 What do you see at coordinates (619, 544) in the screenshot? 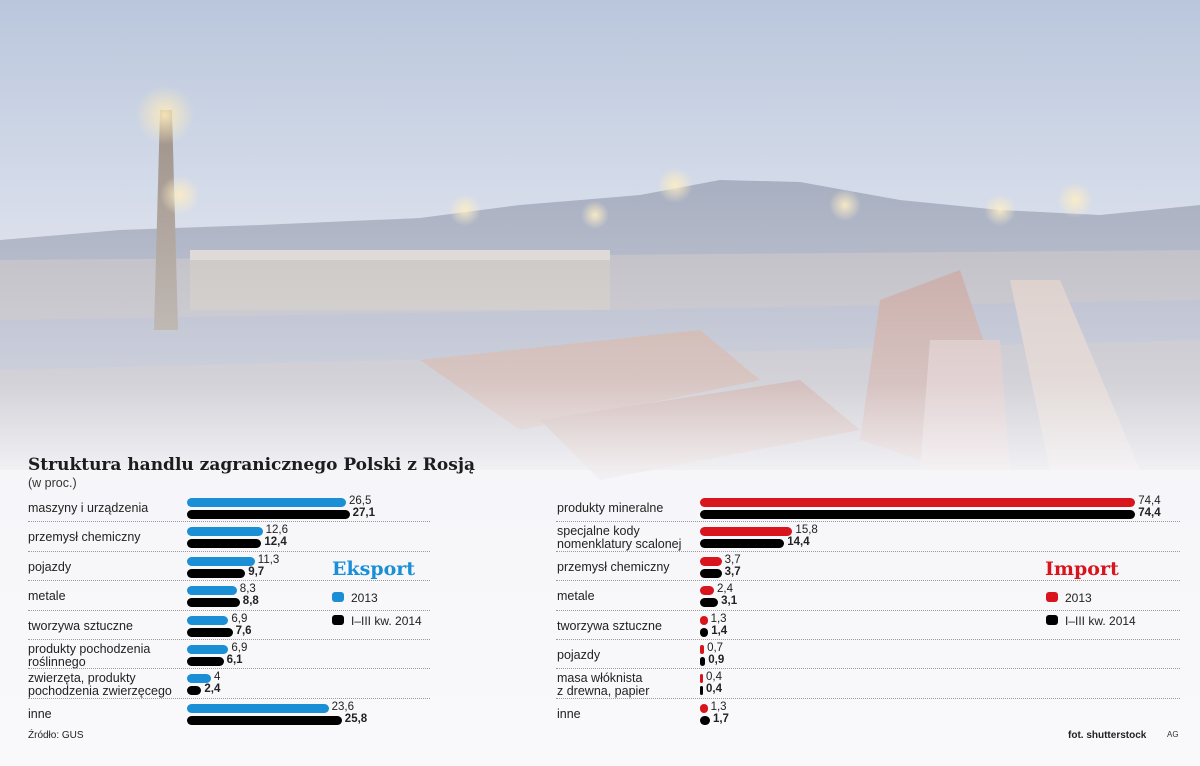
I see `import-category-label-line: nomenklatury scalonej` at bounding box center [619, 544].